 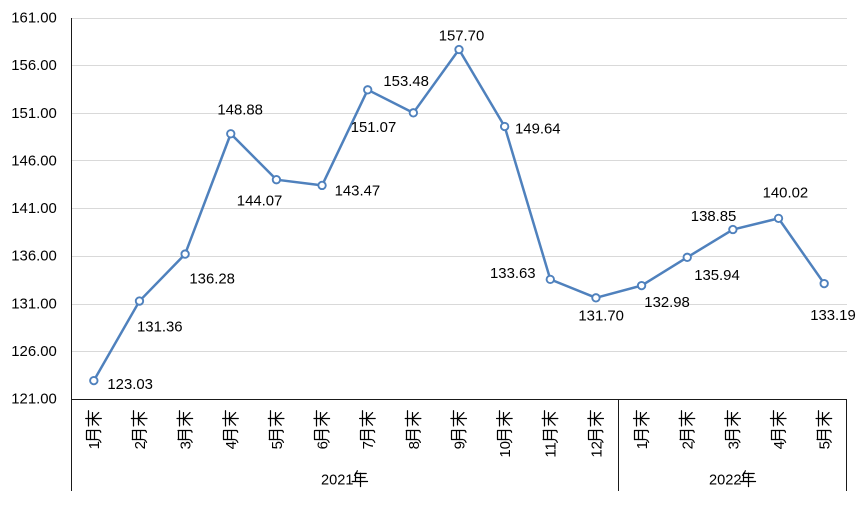 What do you see at coordinates (34, 161) in the screenshot?
I see `svg-text: 146.00` at bounding box center [34, 161].